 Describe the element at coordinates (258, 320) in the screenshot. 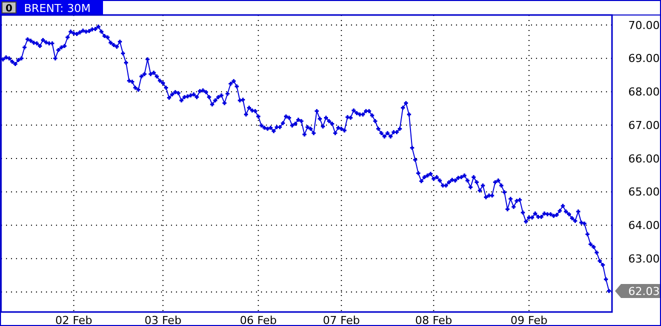

I see `x-tick-label: 06 Feb` at that location.